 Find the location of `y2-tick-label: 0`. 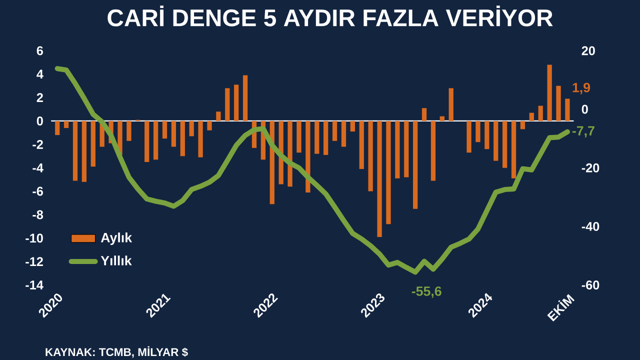

y2-tick-label: 0 is located at coordinates (585, 109).